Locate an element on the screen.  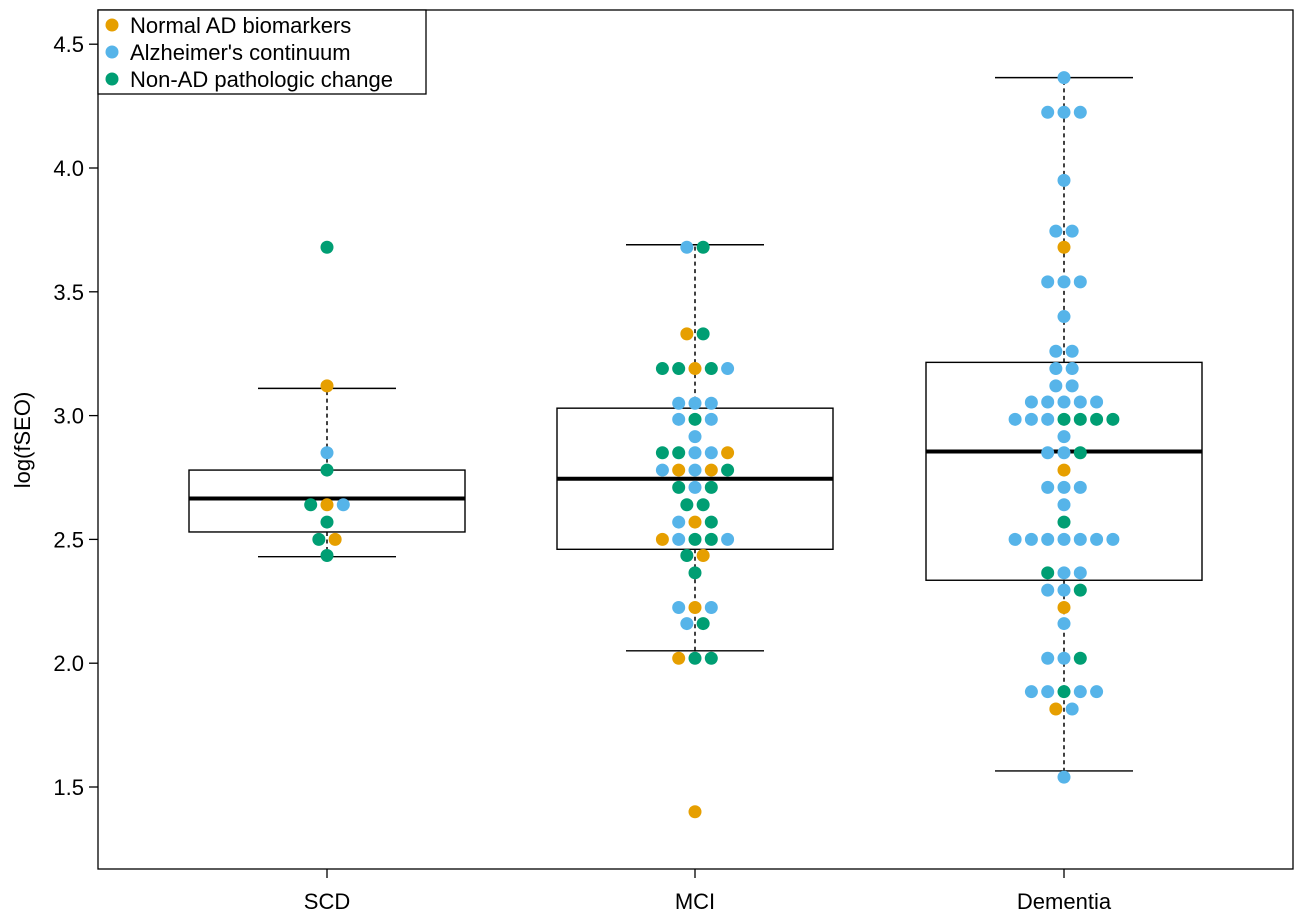
x-tick-label: MCI is located at coordinates (695, 901).